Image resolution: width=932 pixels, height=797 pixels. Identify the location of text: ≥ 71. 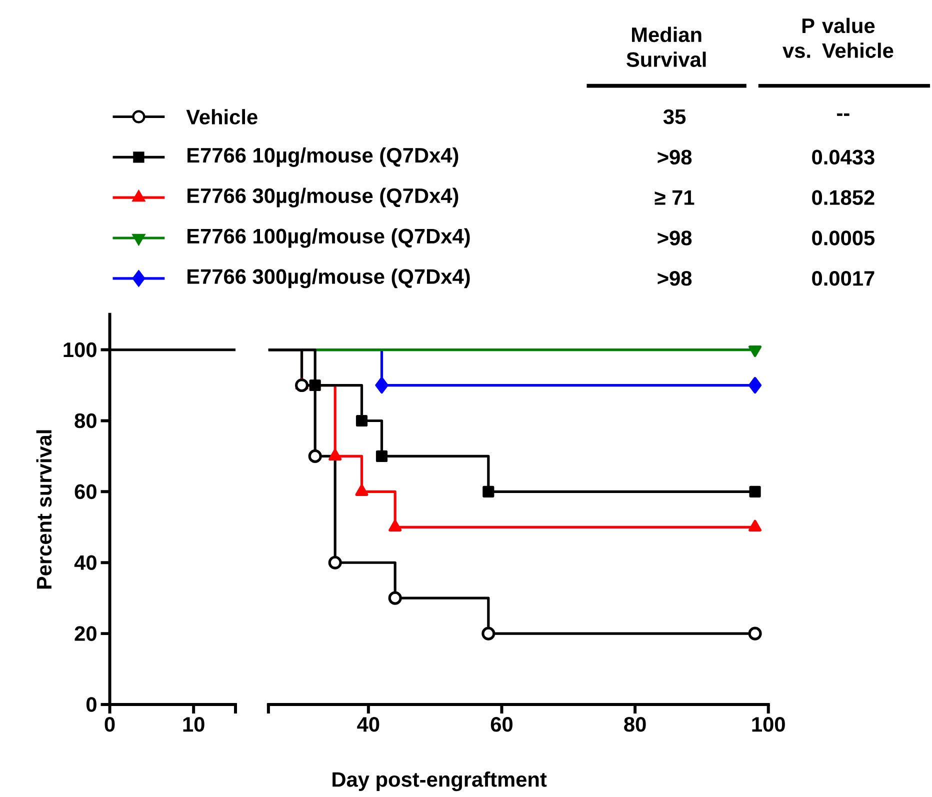
(674, 197).